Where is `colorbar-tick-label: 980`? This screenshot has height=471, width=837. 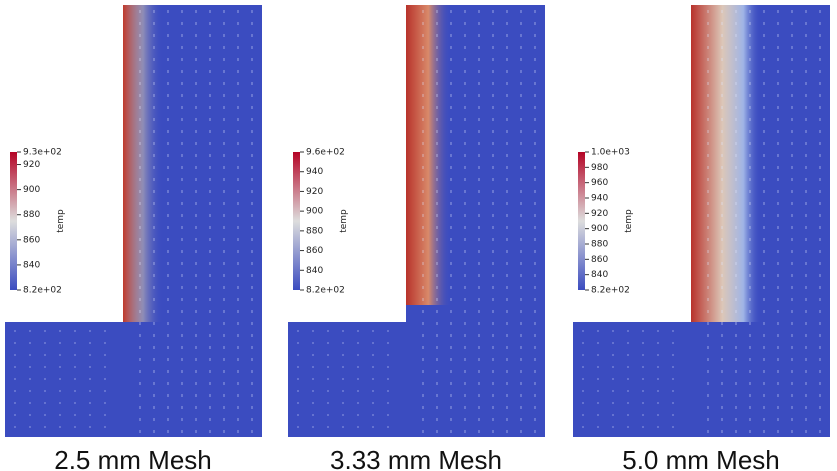 colorbar-tick-label: 980 is located at coordinates (599, 168).